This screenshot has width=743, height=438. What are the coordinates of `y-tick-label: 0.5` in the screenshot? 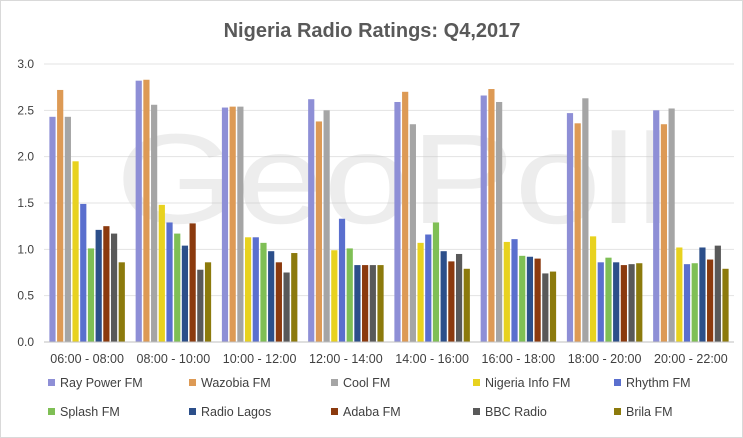 It's located at (25, 296).